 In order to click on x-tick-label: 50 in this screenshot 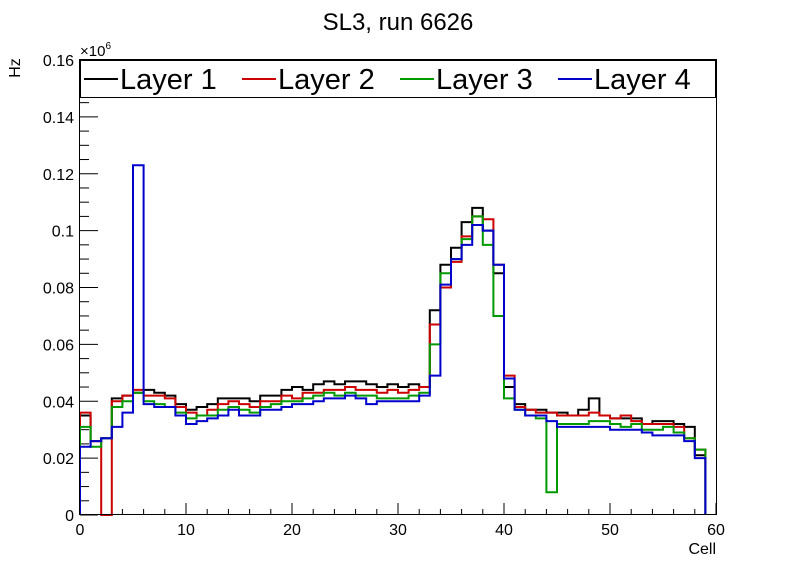, I will do `click(610, 530)`.